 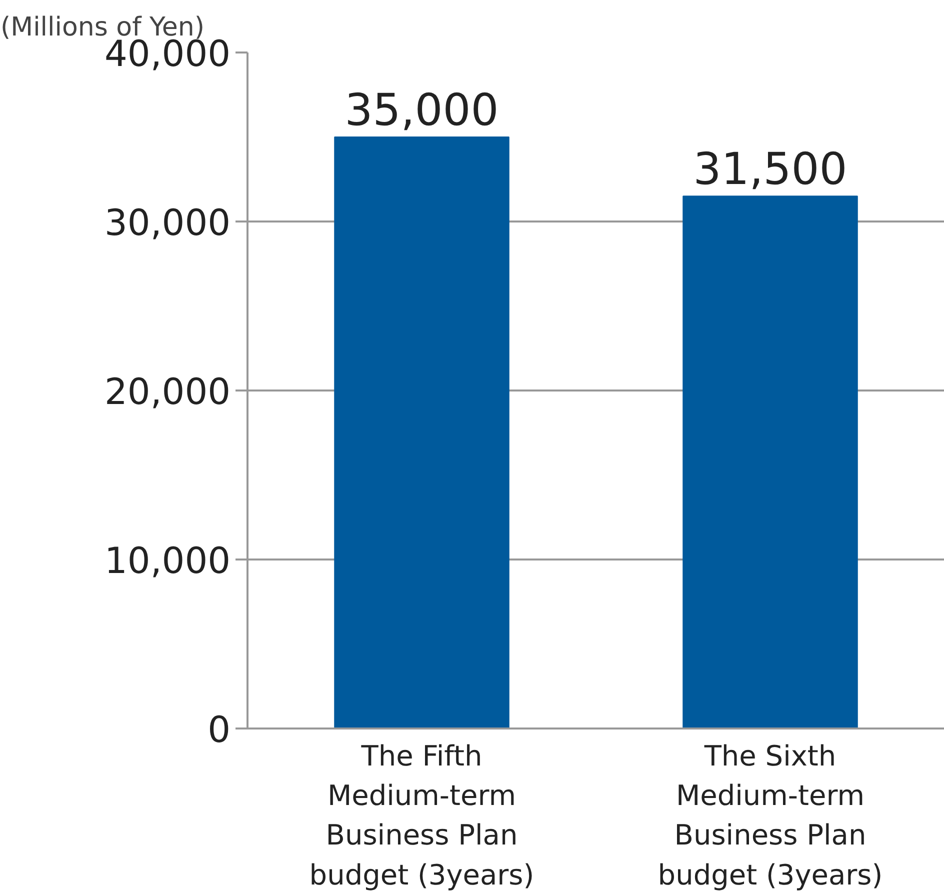 I want to click on y-tick-label: 10,000, so click(x=167, y=561).